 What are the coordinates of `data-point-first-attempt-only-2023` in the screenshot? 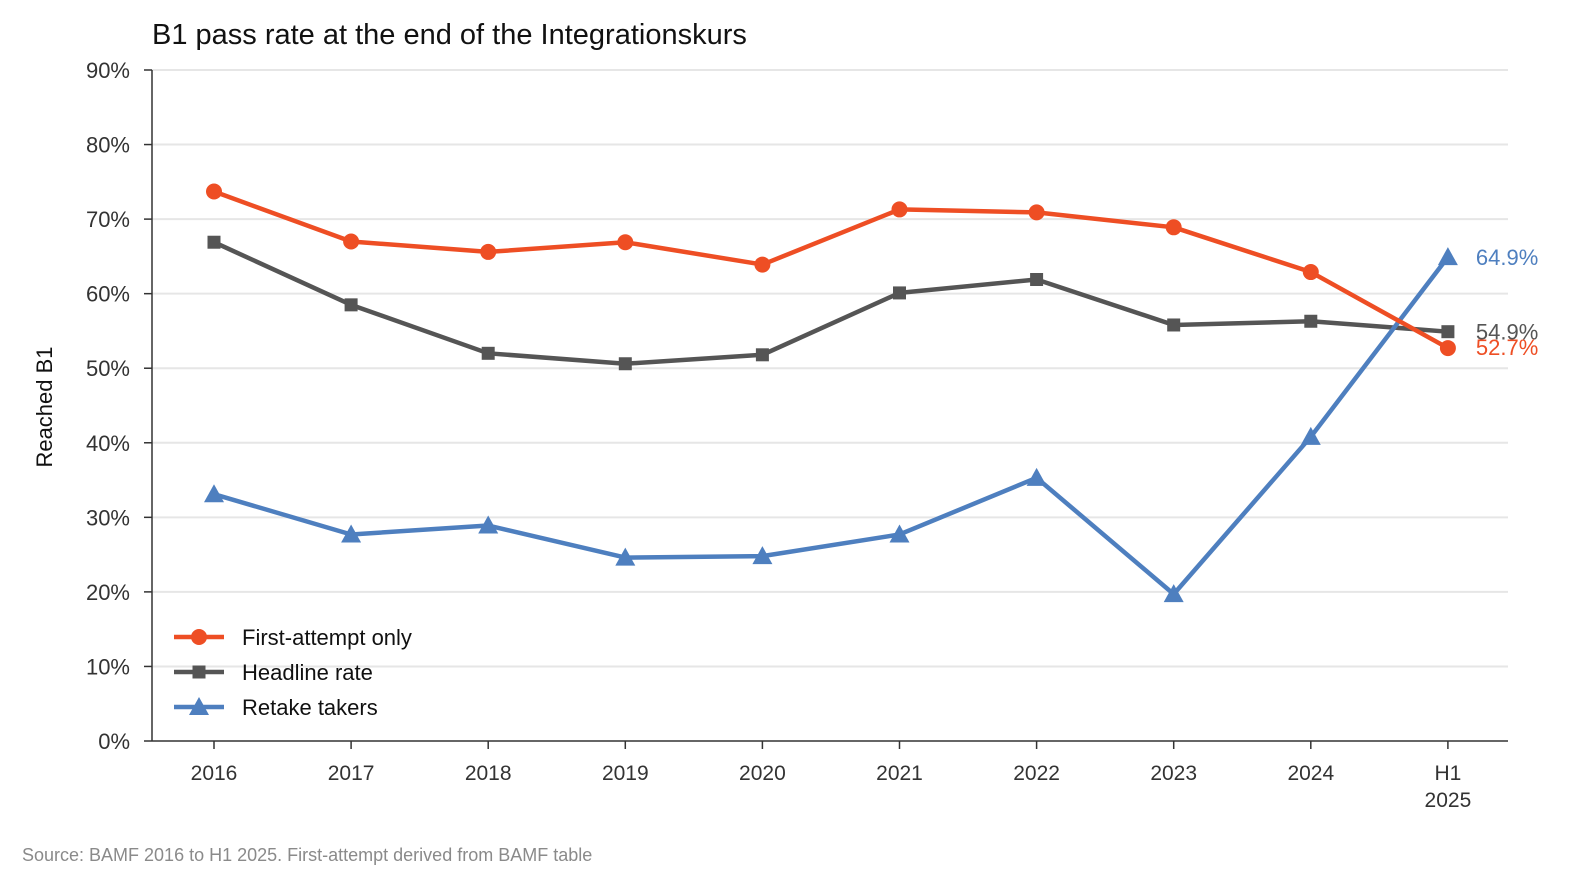 It's located at (1173, 227).